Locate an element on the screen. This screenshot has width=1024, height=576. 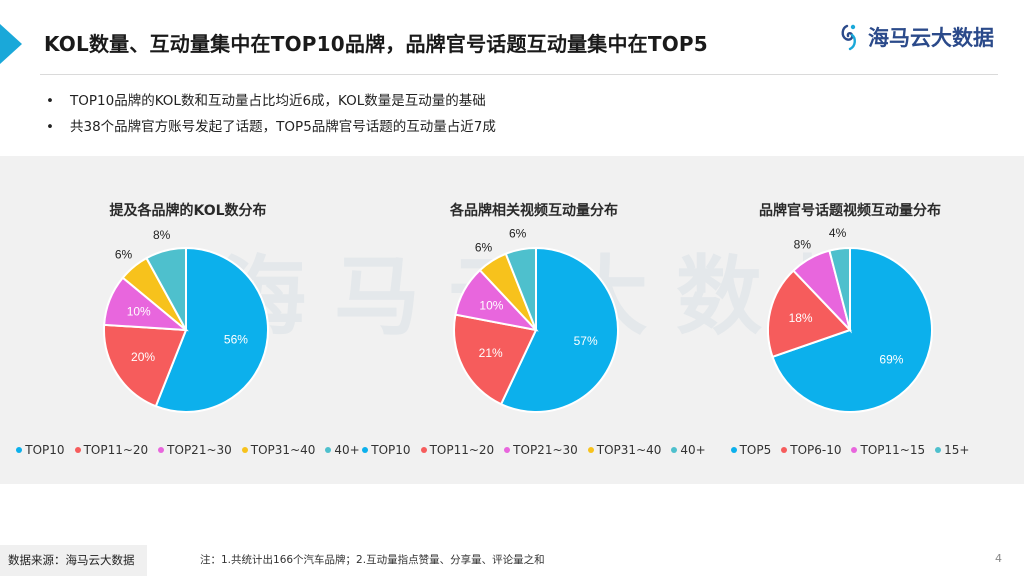
footnote: 注：1.共统计出166个汽车品牌；2.互动量指点赞量、分享量、评论量之和 is located at coordinates (372, 560).